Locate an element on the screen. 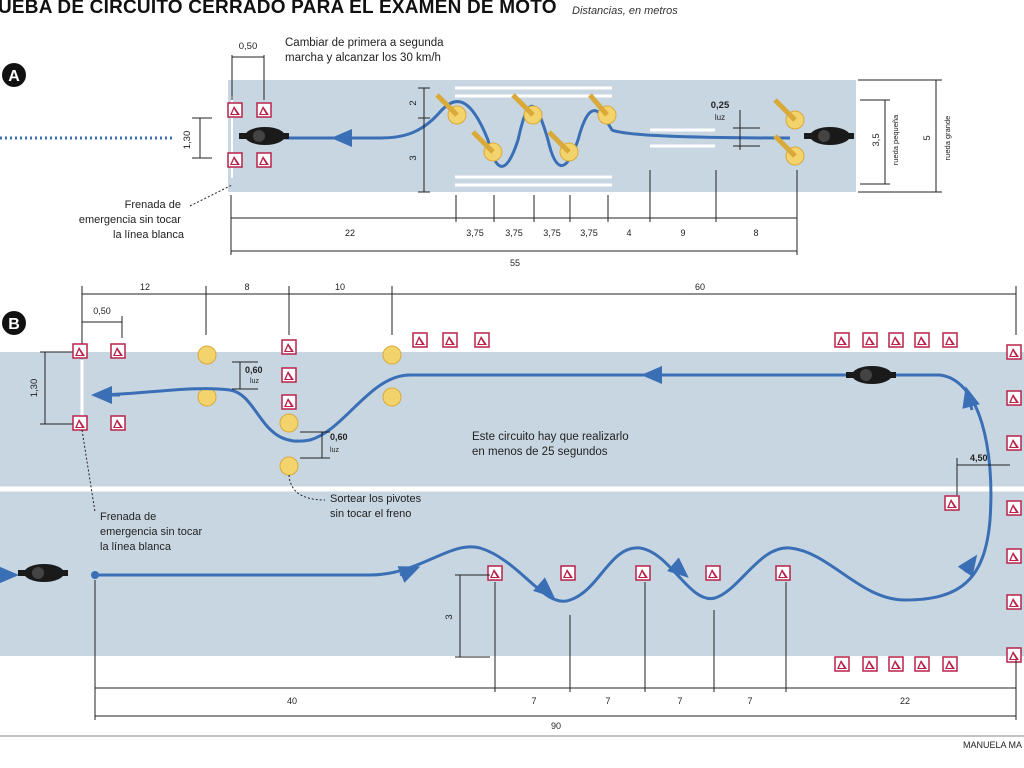  dim-b-b4: 7 is located at coordinates (749, 701).